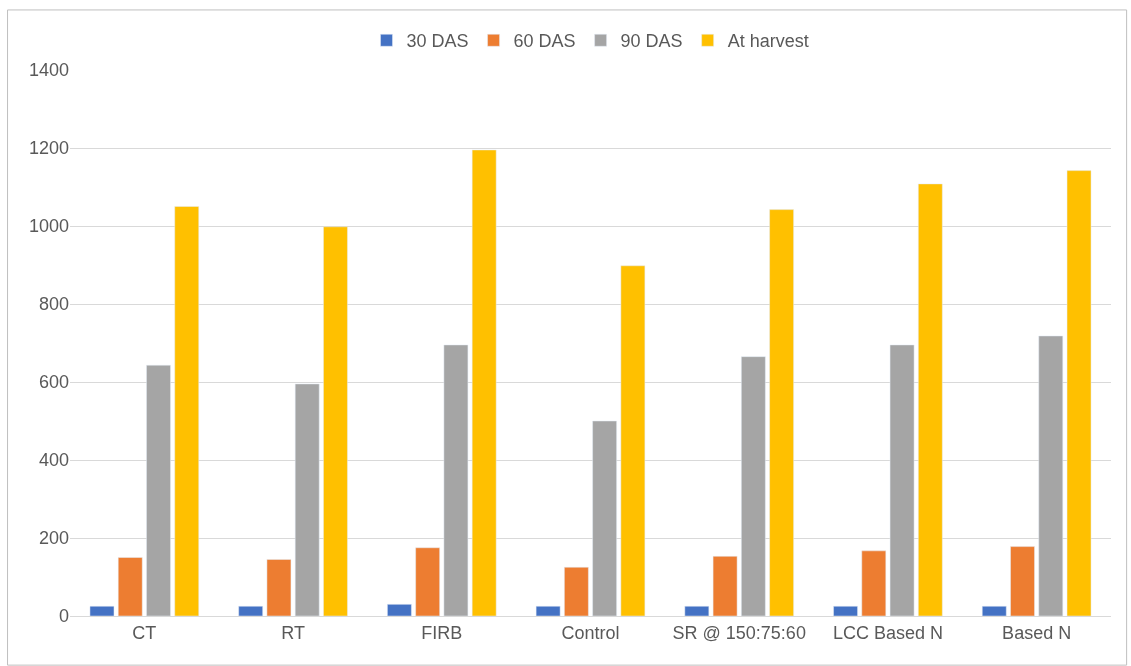 This screenshot has width=1131, height=666. Describe the element at coordinates (144, 632) in the screenshot. I see `x-tick-label: CT` at that location.